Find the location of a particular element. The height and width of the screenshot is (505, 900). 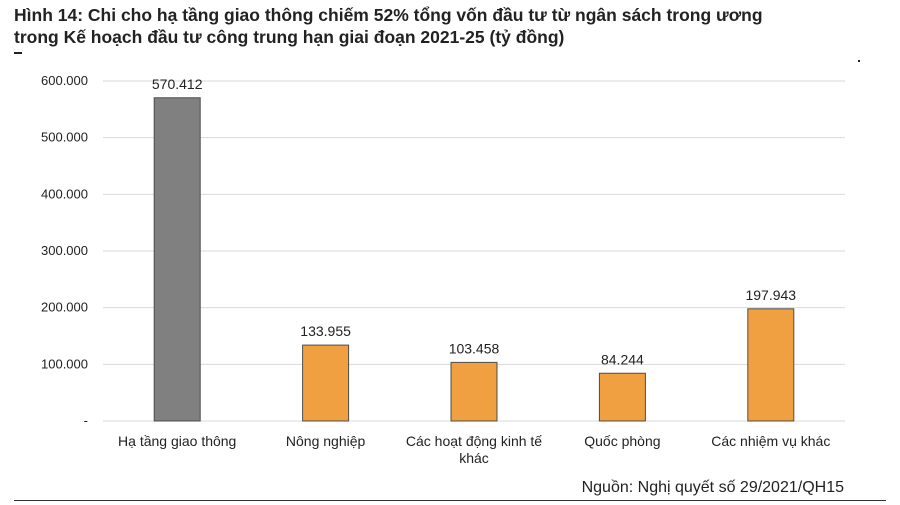

y-tick-label: - is located at coordinates (86, 420).